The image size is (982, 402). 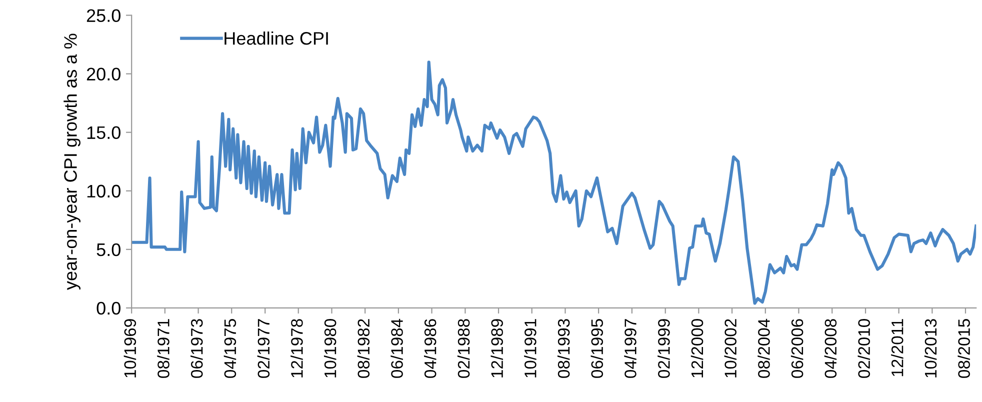 What do you see at coordinates (230, 348) in the screenshot?
I see `x-tick-label: 04/1975` at bounding box center [230, 348].